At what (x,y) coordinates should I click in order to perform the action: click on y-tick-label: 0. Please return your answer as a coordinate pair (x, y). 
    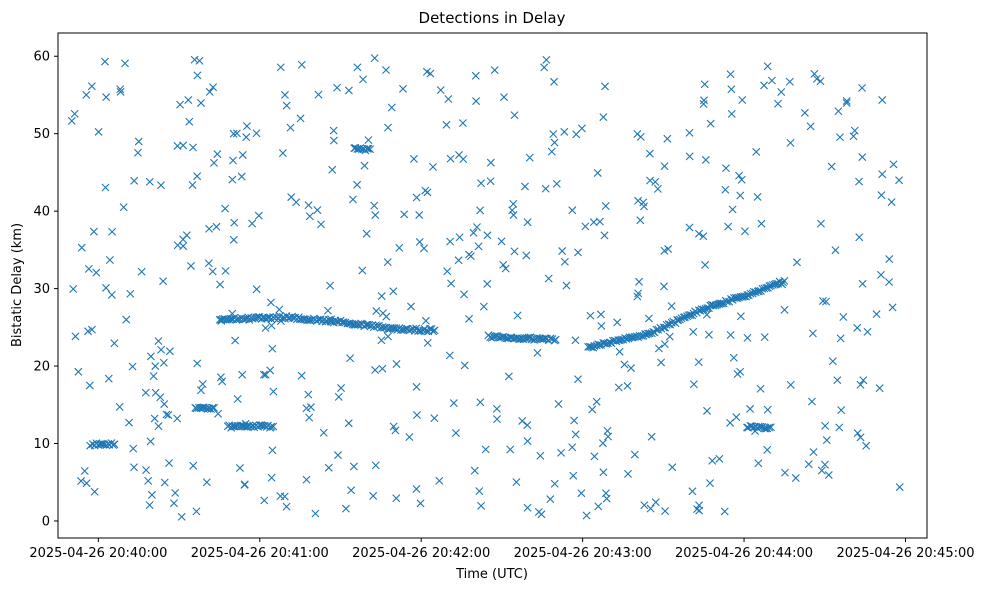
    Looking at the image, I should click on (46, 521).